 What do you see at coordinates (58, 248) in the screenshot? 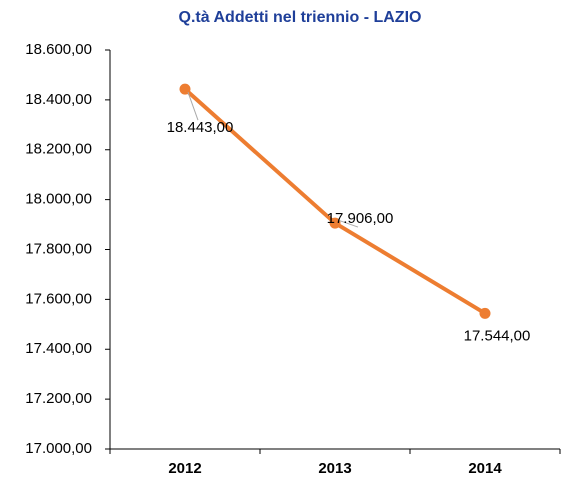
I see `y-tick-label: 17.800,00` at bounding box center [58, 248].